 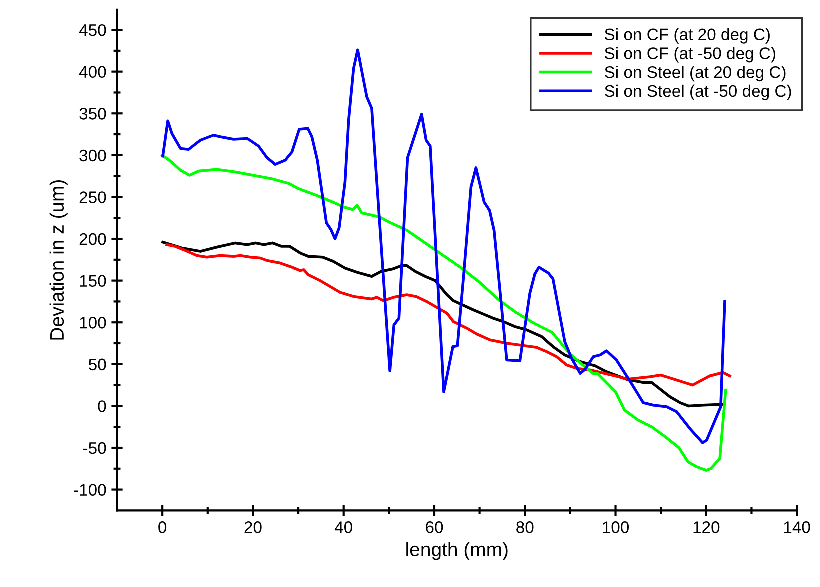 What do you see at coordinates (687, 36) in the screenshot?
I see `legend-label: Si on CF (at 20 deg C)` at bounding box center [687, 36].